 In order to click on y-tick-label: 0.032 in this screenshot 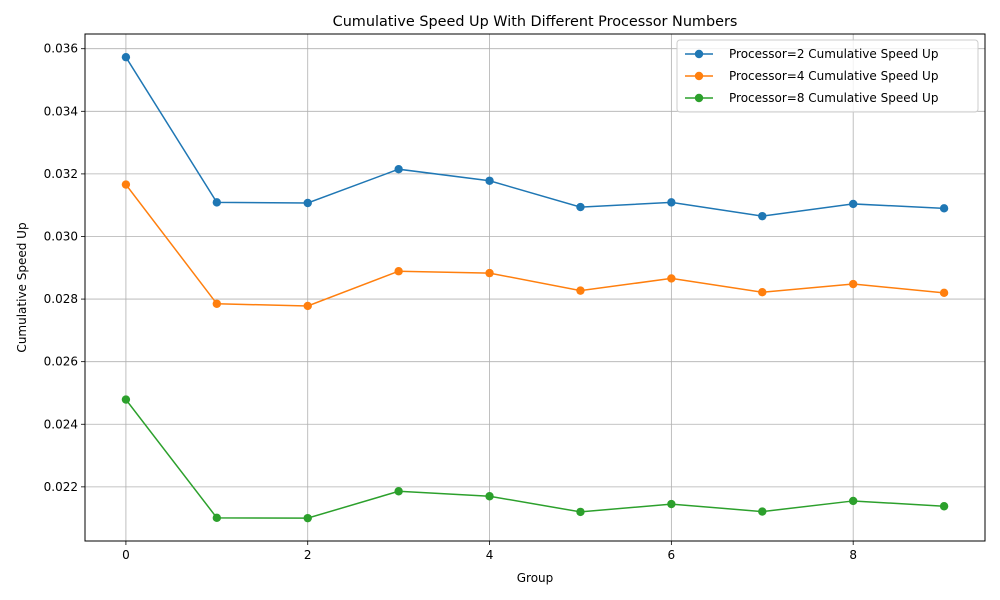, I will do `click(61, 174)`.